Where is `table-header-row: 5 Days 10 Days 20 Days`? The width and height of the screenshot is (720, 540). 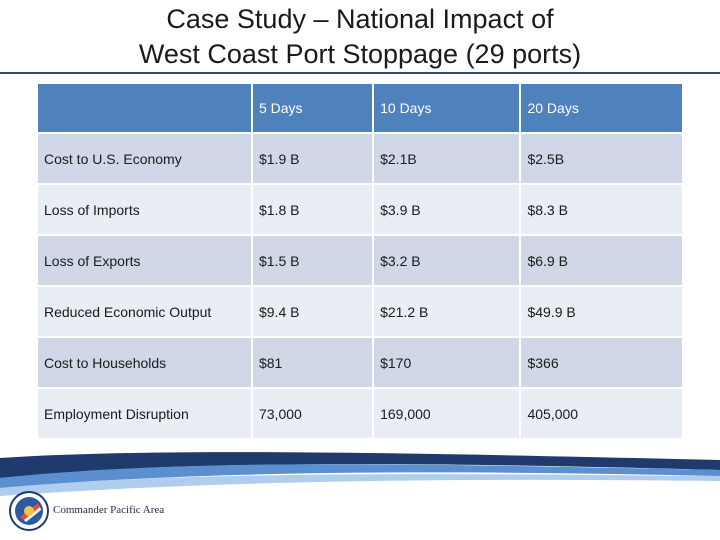 table-header-row: 5 Days 10 Days 20 Days is located at coordinates (360, 108).